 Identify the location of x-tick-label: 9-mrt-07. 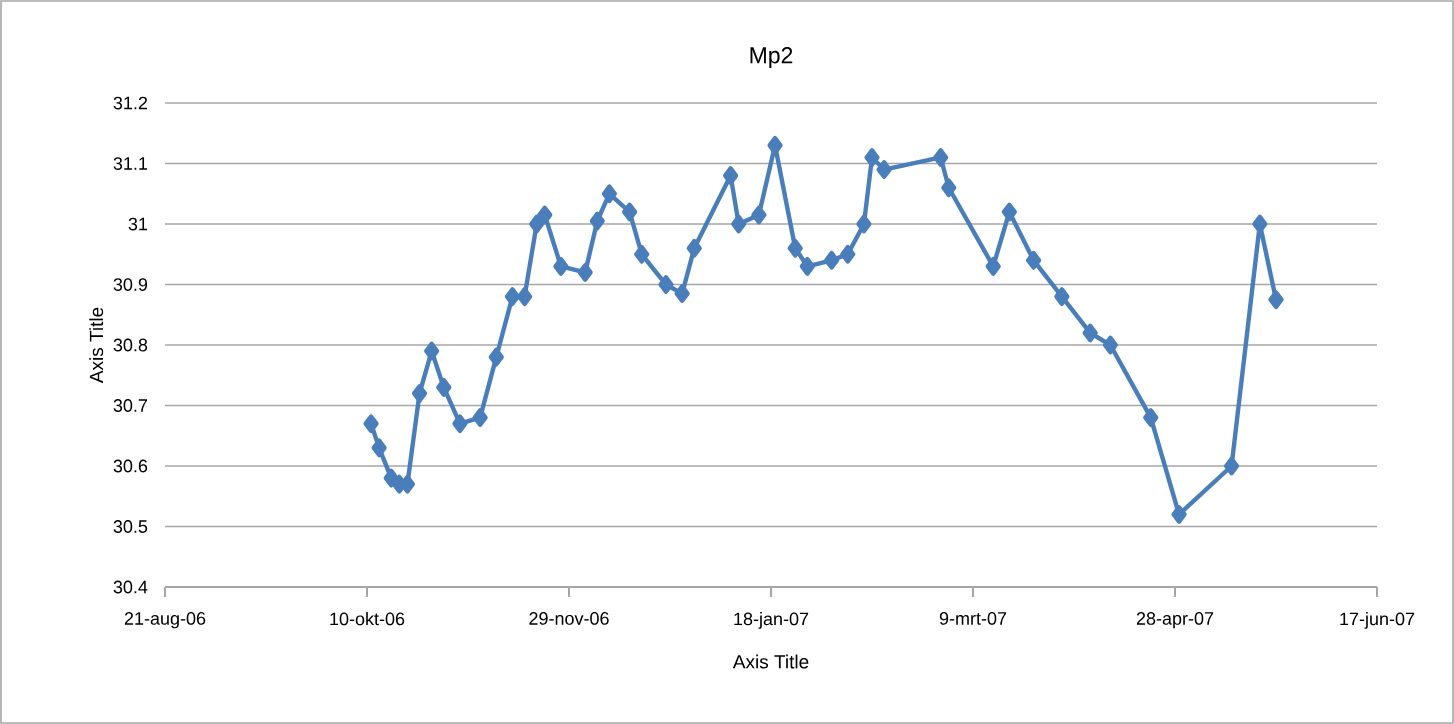
(973, 618).